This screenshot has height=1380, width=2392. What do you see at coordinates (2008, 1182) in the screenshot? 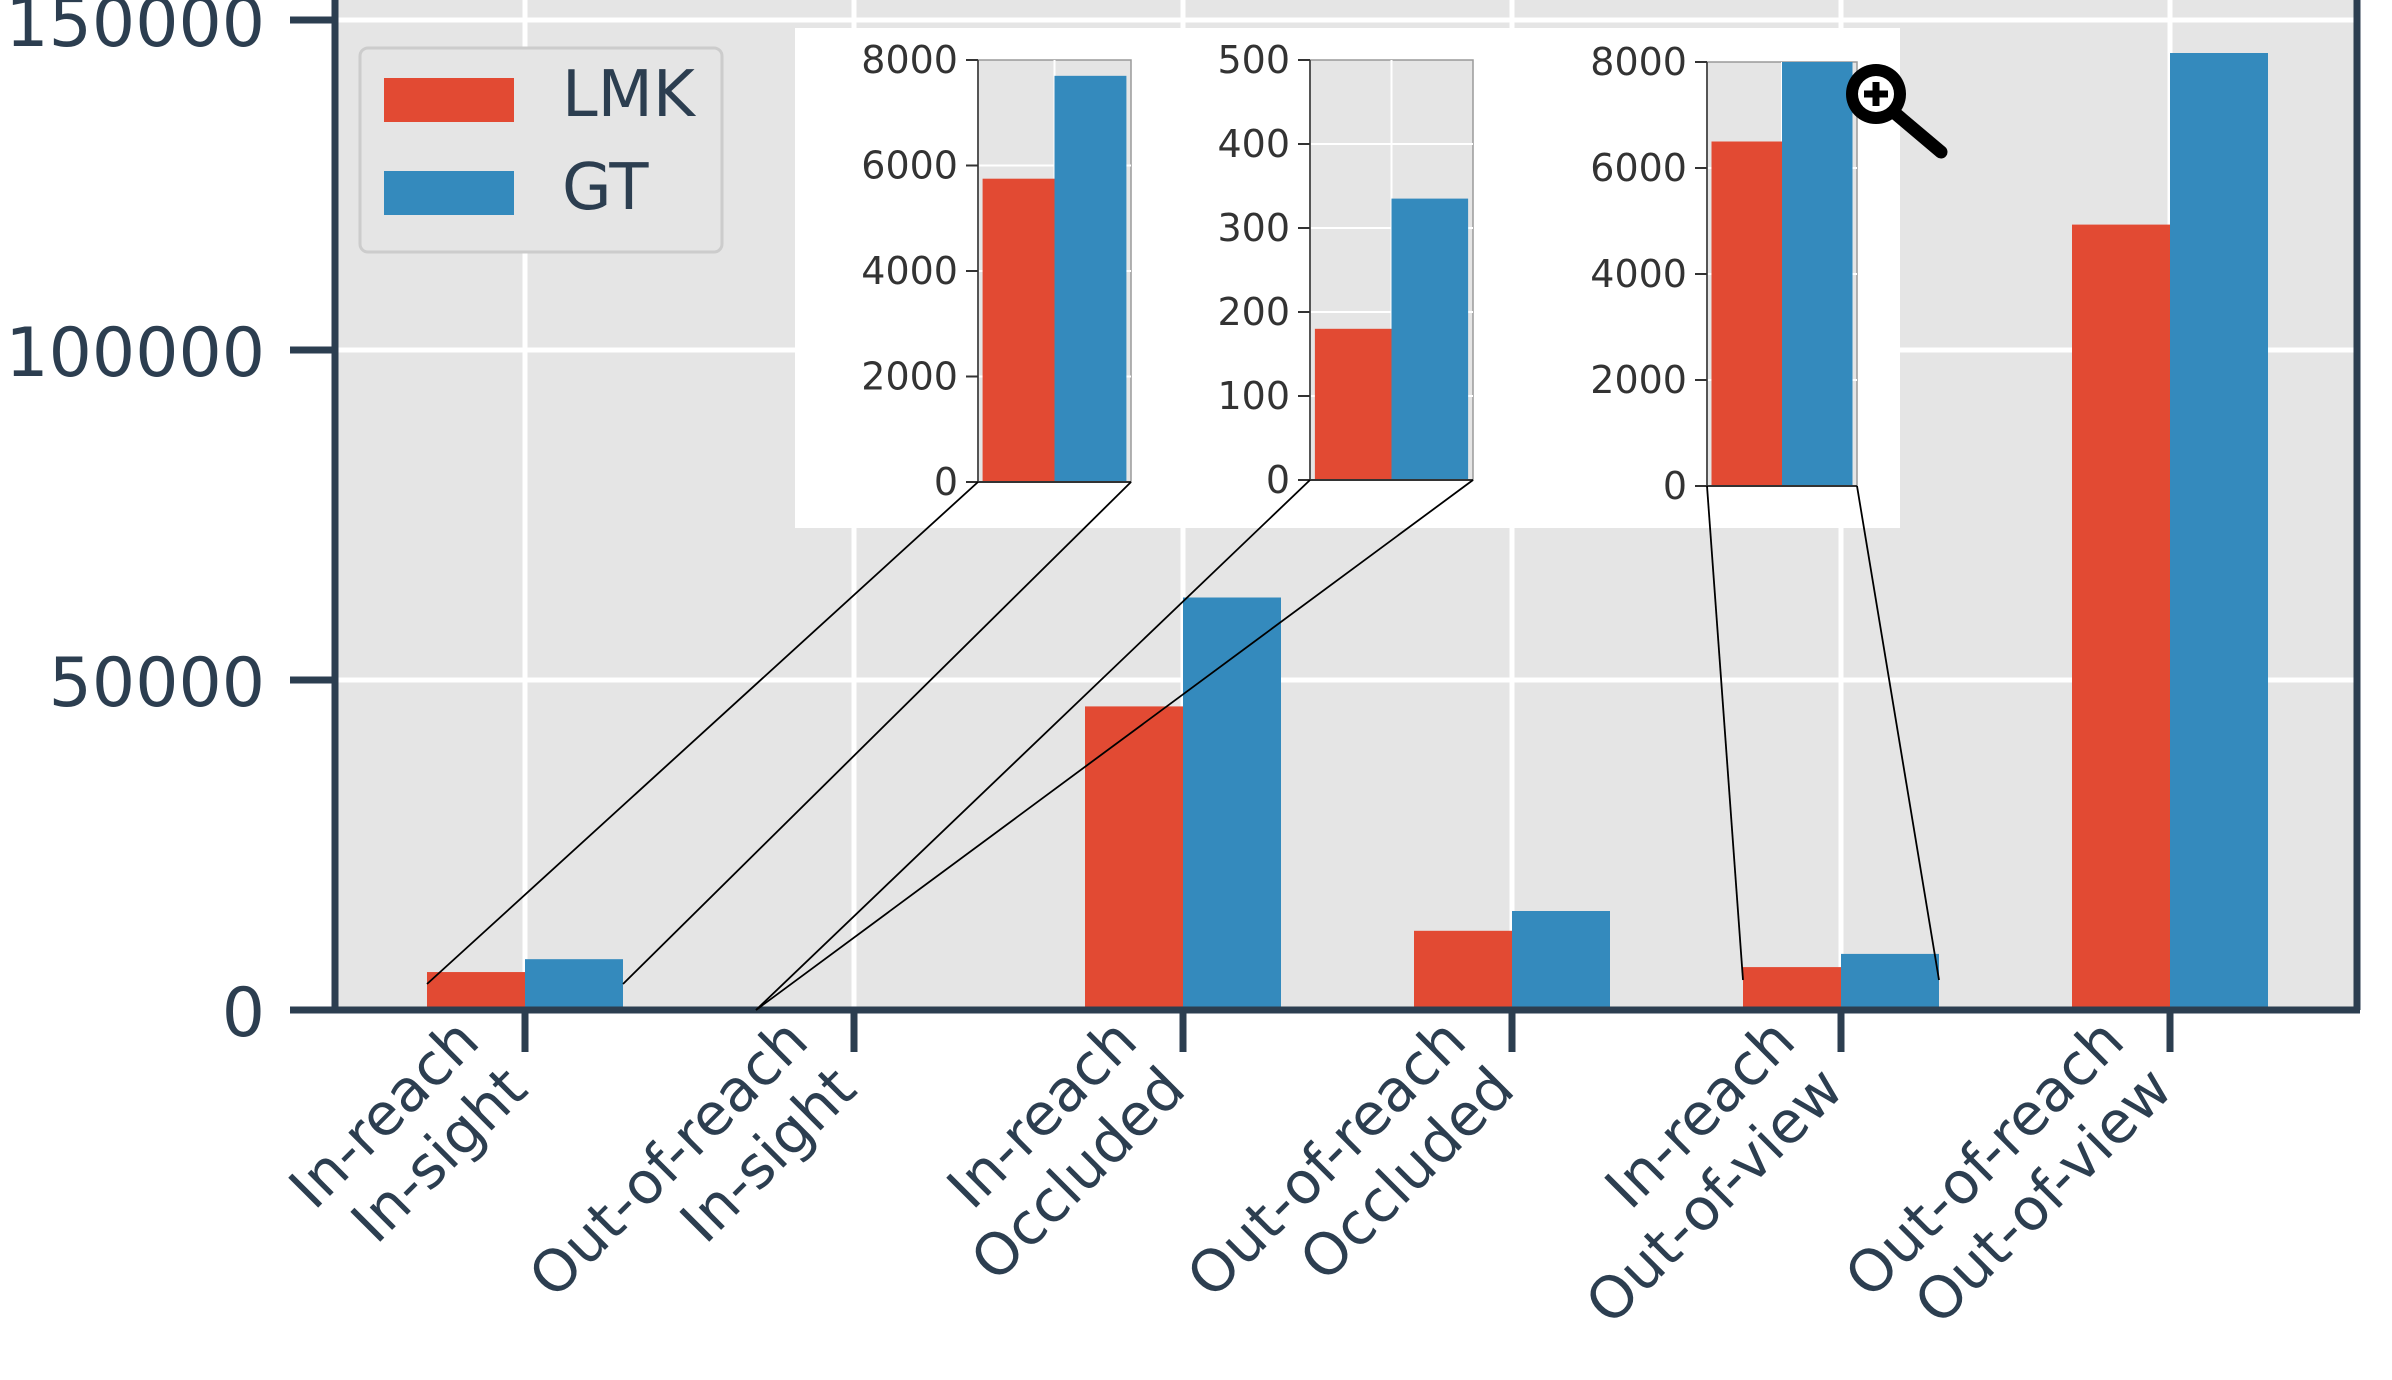
I see `x-tick-label: Out-of-reachOut-of-view` at bounding box center [2008, 1182].